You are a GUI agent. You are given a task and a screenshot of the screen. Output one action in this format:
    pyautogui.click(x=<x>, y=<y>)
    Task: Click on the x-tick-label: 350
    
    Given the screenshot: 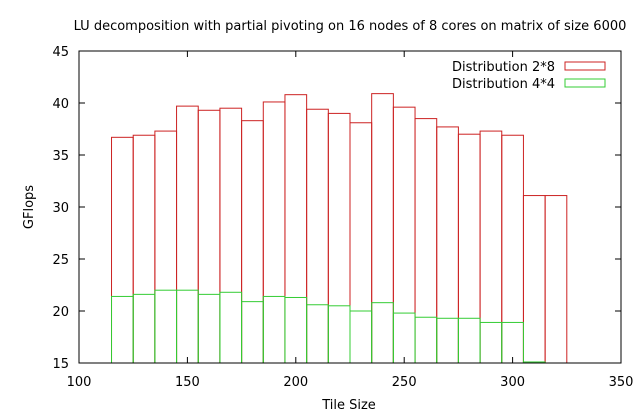 What is the action you would take?
    pyautogui.click(x=621, y=382)
    